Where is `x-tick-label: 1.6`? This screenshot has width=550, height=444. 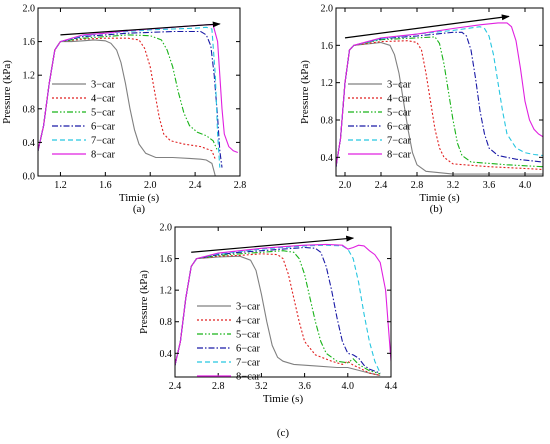
x-tick-label: 1.6 is located at coordinates (105, 185).